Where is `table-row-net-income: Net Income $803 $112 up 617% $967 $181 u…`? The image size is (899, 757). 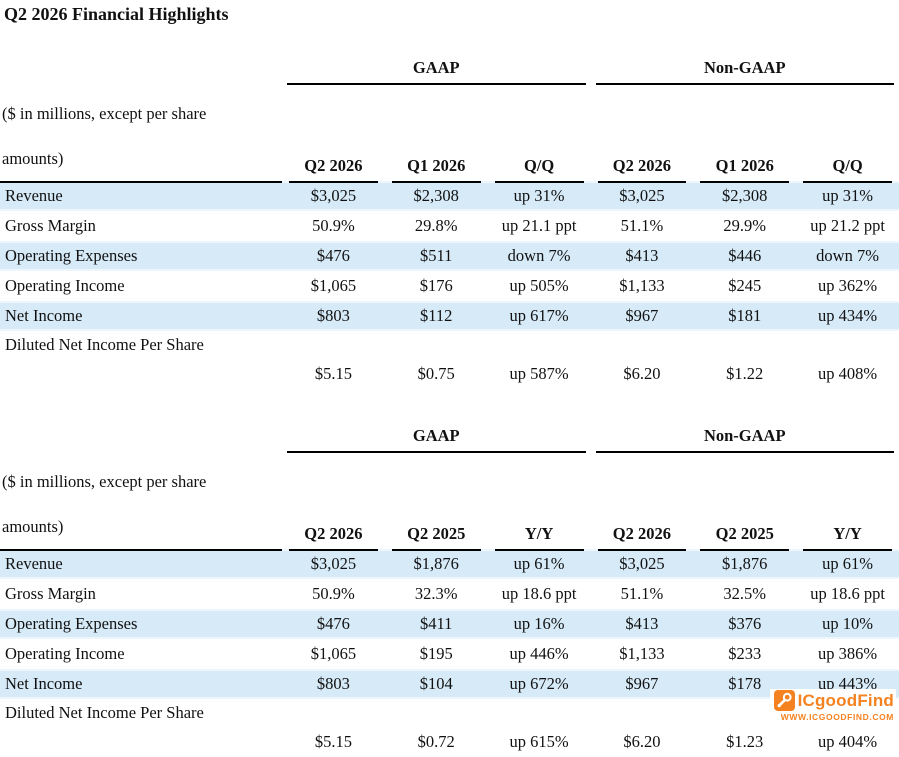
table-row-net-income: Net Income $803 $112 up 617% $967 $181 u… is located at coordinates (449, 316).